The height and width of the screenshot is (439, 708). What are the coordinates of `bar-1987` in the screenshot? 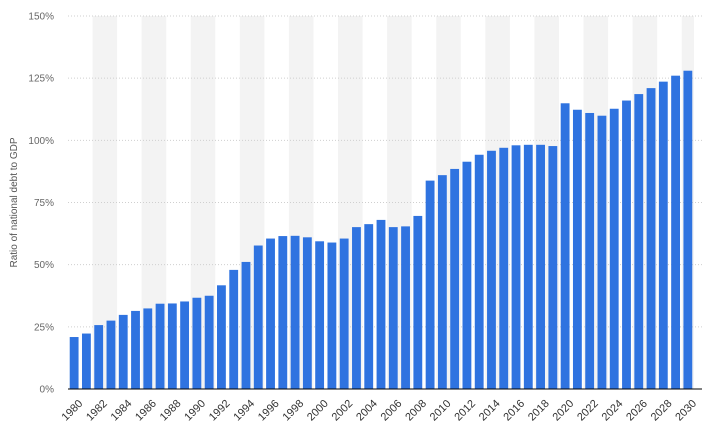 It's located at (160, 346).